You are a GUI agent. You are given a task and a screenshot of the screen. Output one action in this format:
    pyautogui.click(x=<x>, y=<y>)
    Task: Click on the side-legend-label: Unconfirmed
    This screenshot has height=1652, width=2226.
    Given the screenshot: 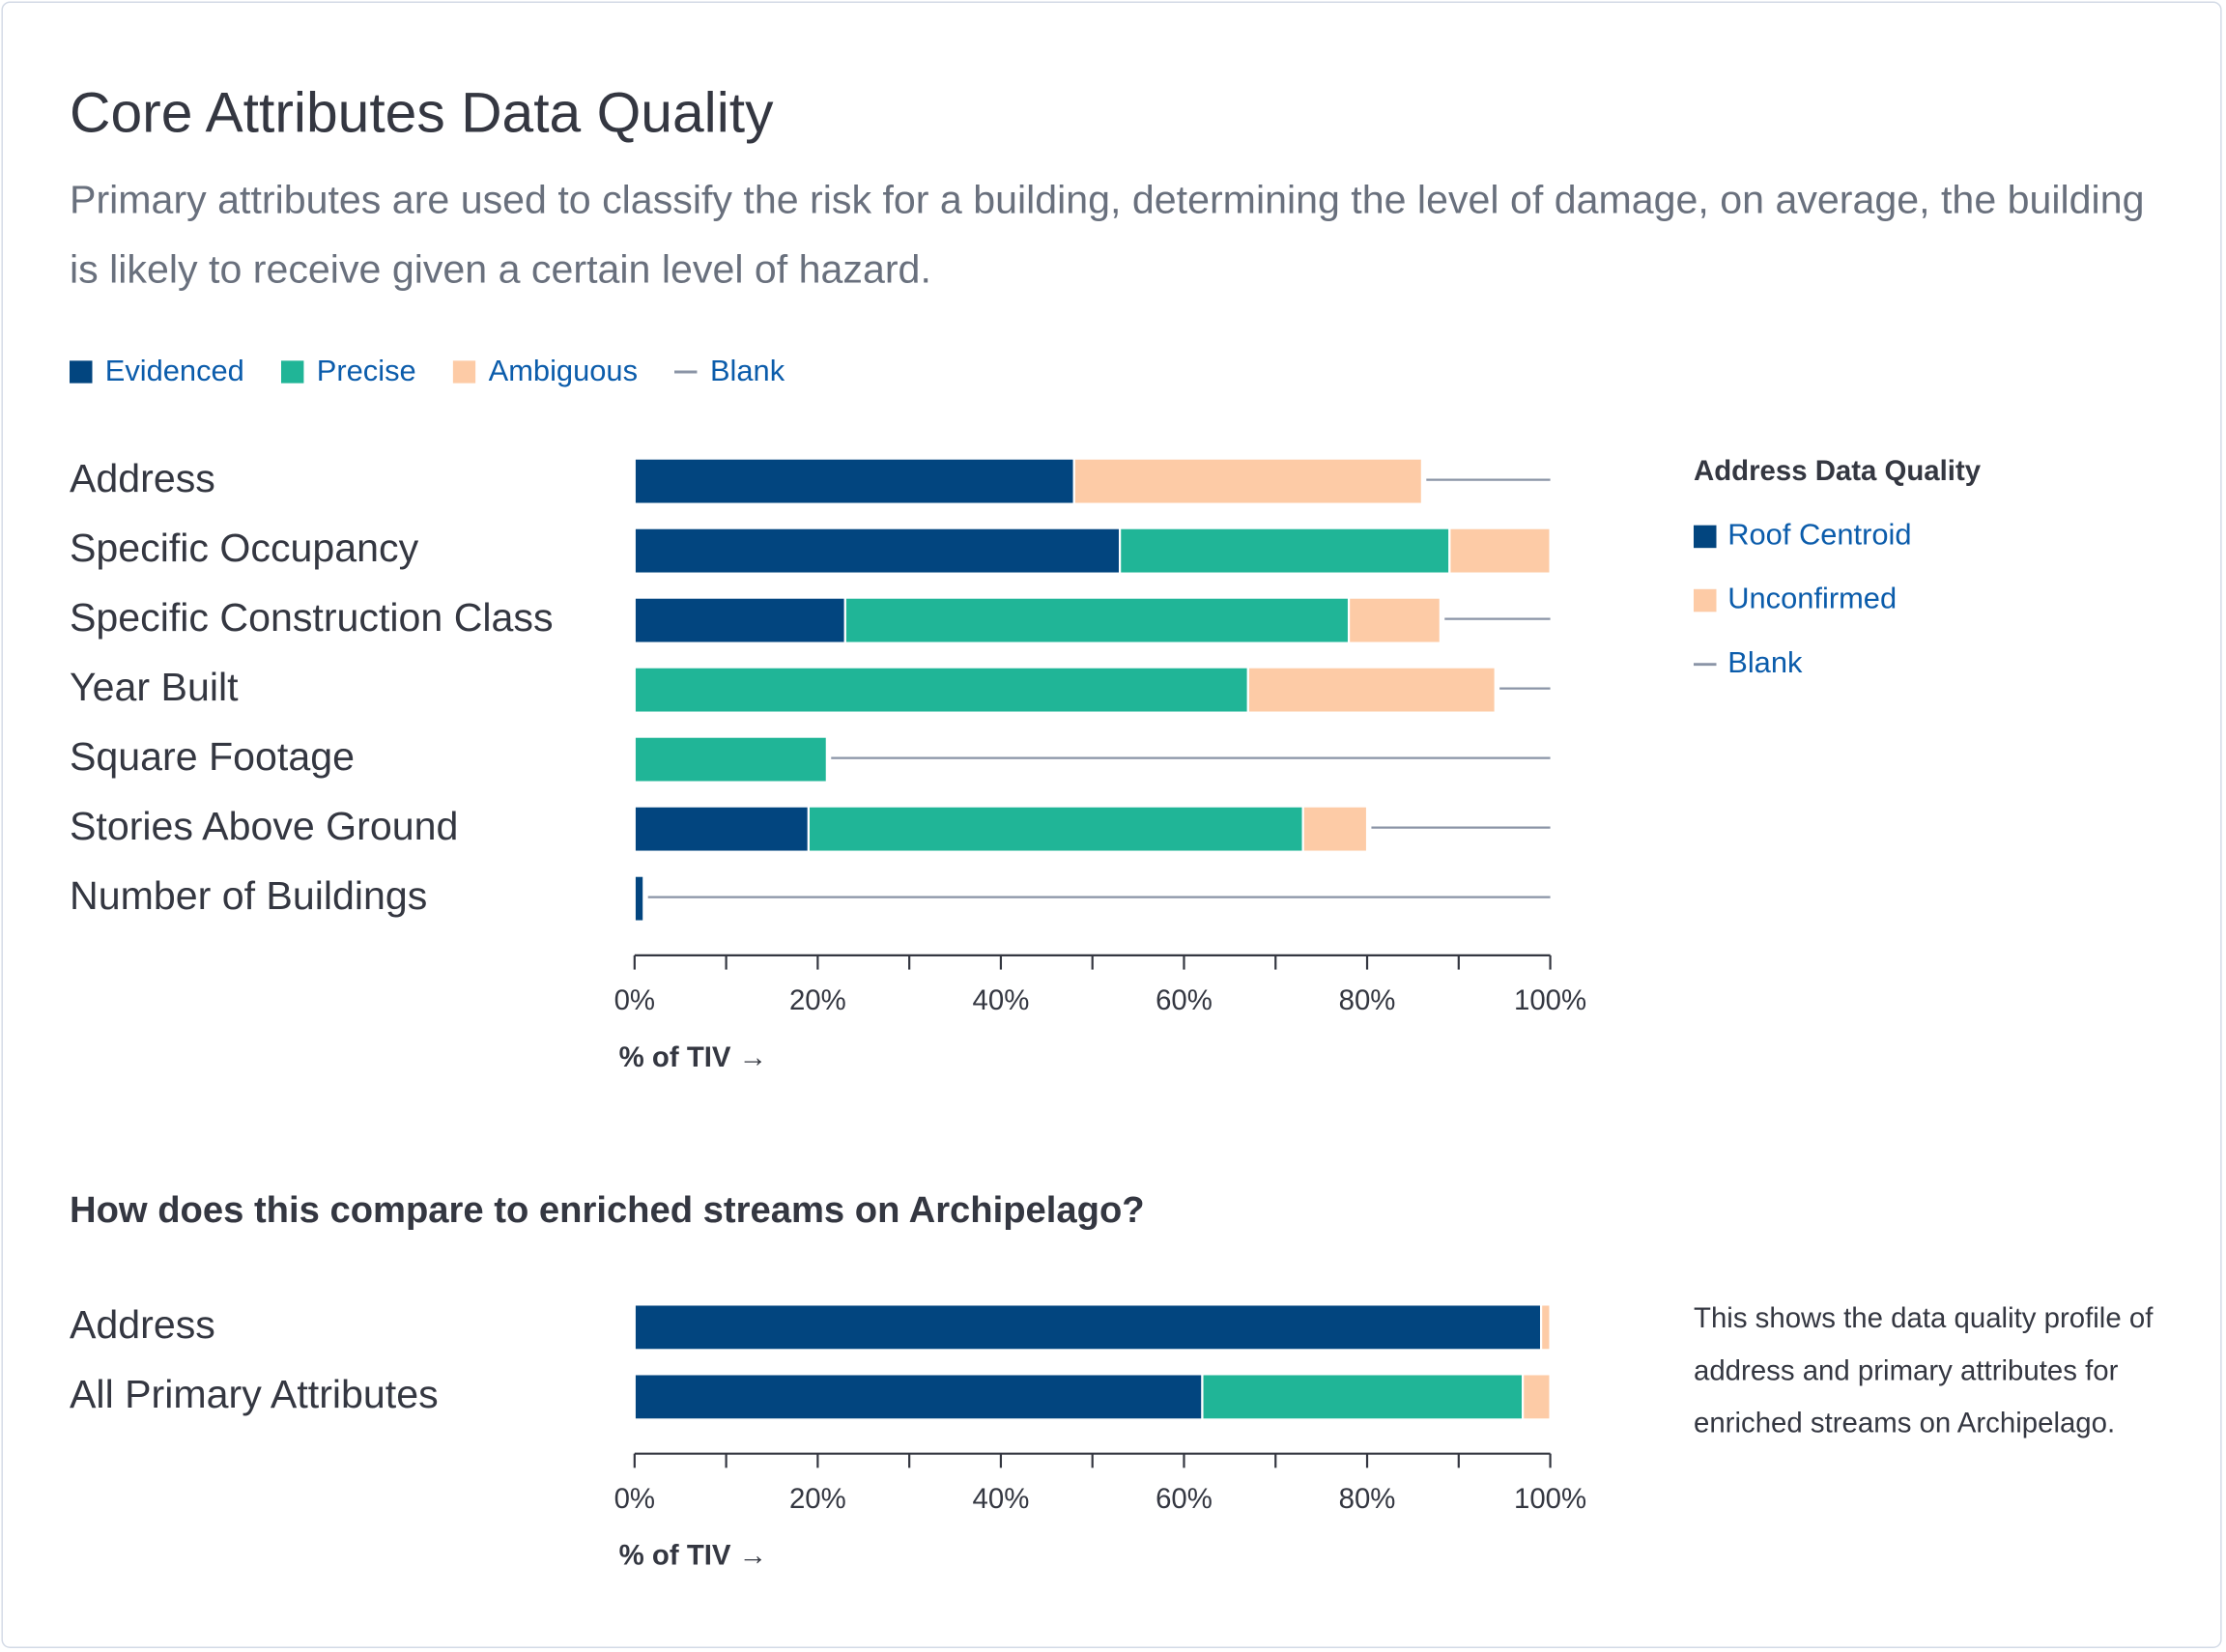 What is the action you would take?
    pyautogui.click(x=1812, y=598)
    